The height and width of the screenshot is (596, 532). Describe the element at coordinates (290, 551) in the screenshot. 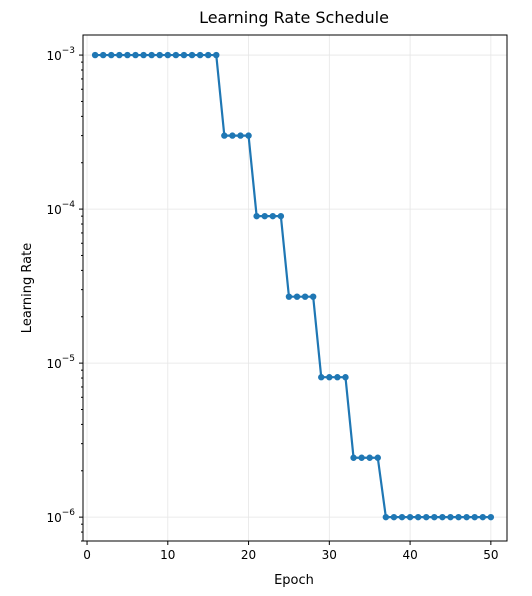

I see `x-ticks: 0 10 20 30 40 50` at that location.